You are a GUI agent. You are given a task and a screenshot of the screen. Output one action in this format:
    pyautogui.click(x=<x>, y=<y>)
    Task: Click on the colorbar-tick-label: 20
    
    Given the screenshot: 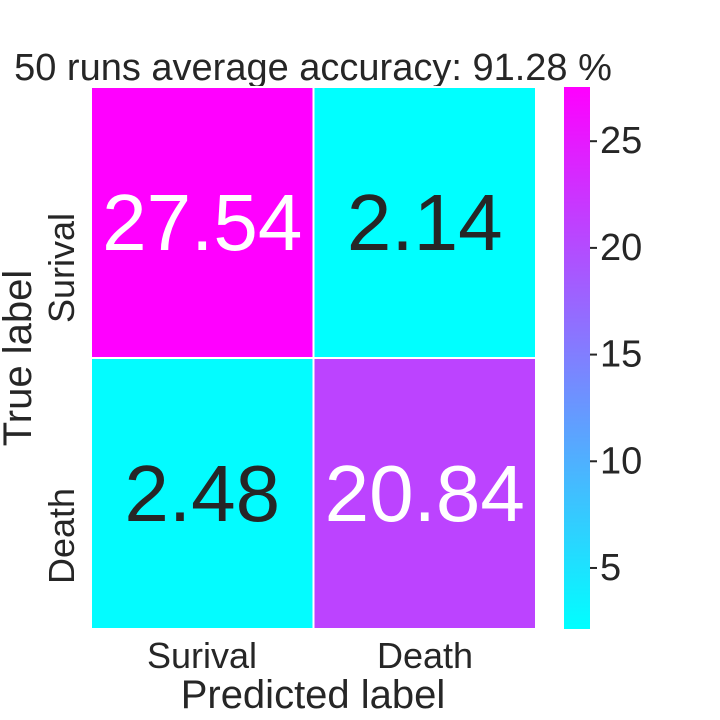 What is the action you would take?
    pyautogui.click(x=621, y=248)
    